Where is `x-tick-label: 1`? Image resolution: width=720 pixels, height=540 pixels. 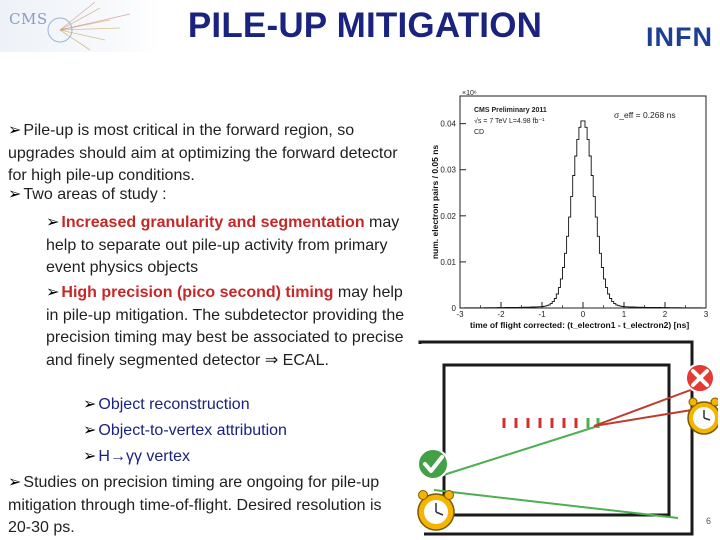
x-tick-label: 1 is located at coordinates (624, 314).